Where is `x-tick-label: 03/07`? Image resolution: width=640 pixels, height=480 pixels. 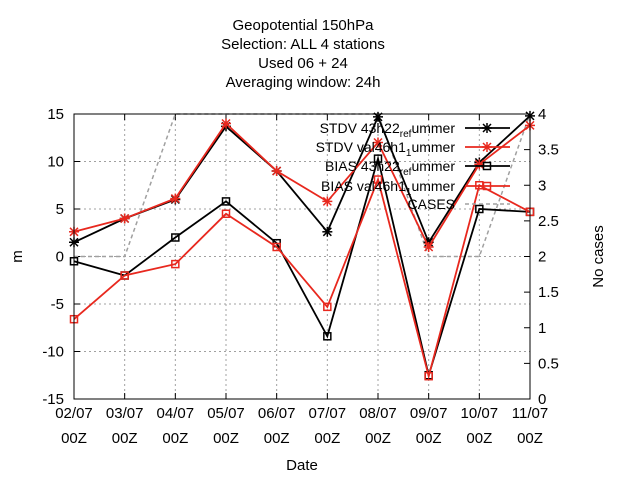
x-tick-label: 03/07 is located at coordinates (125, 413).